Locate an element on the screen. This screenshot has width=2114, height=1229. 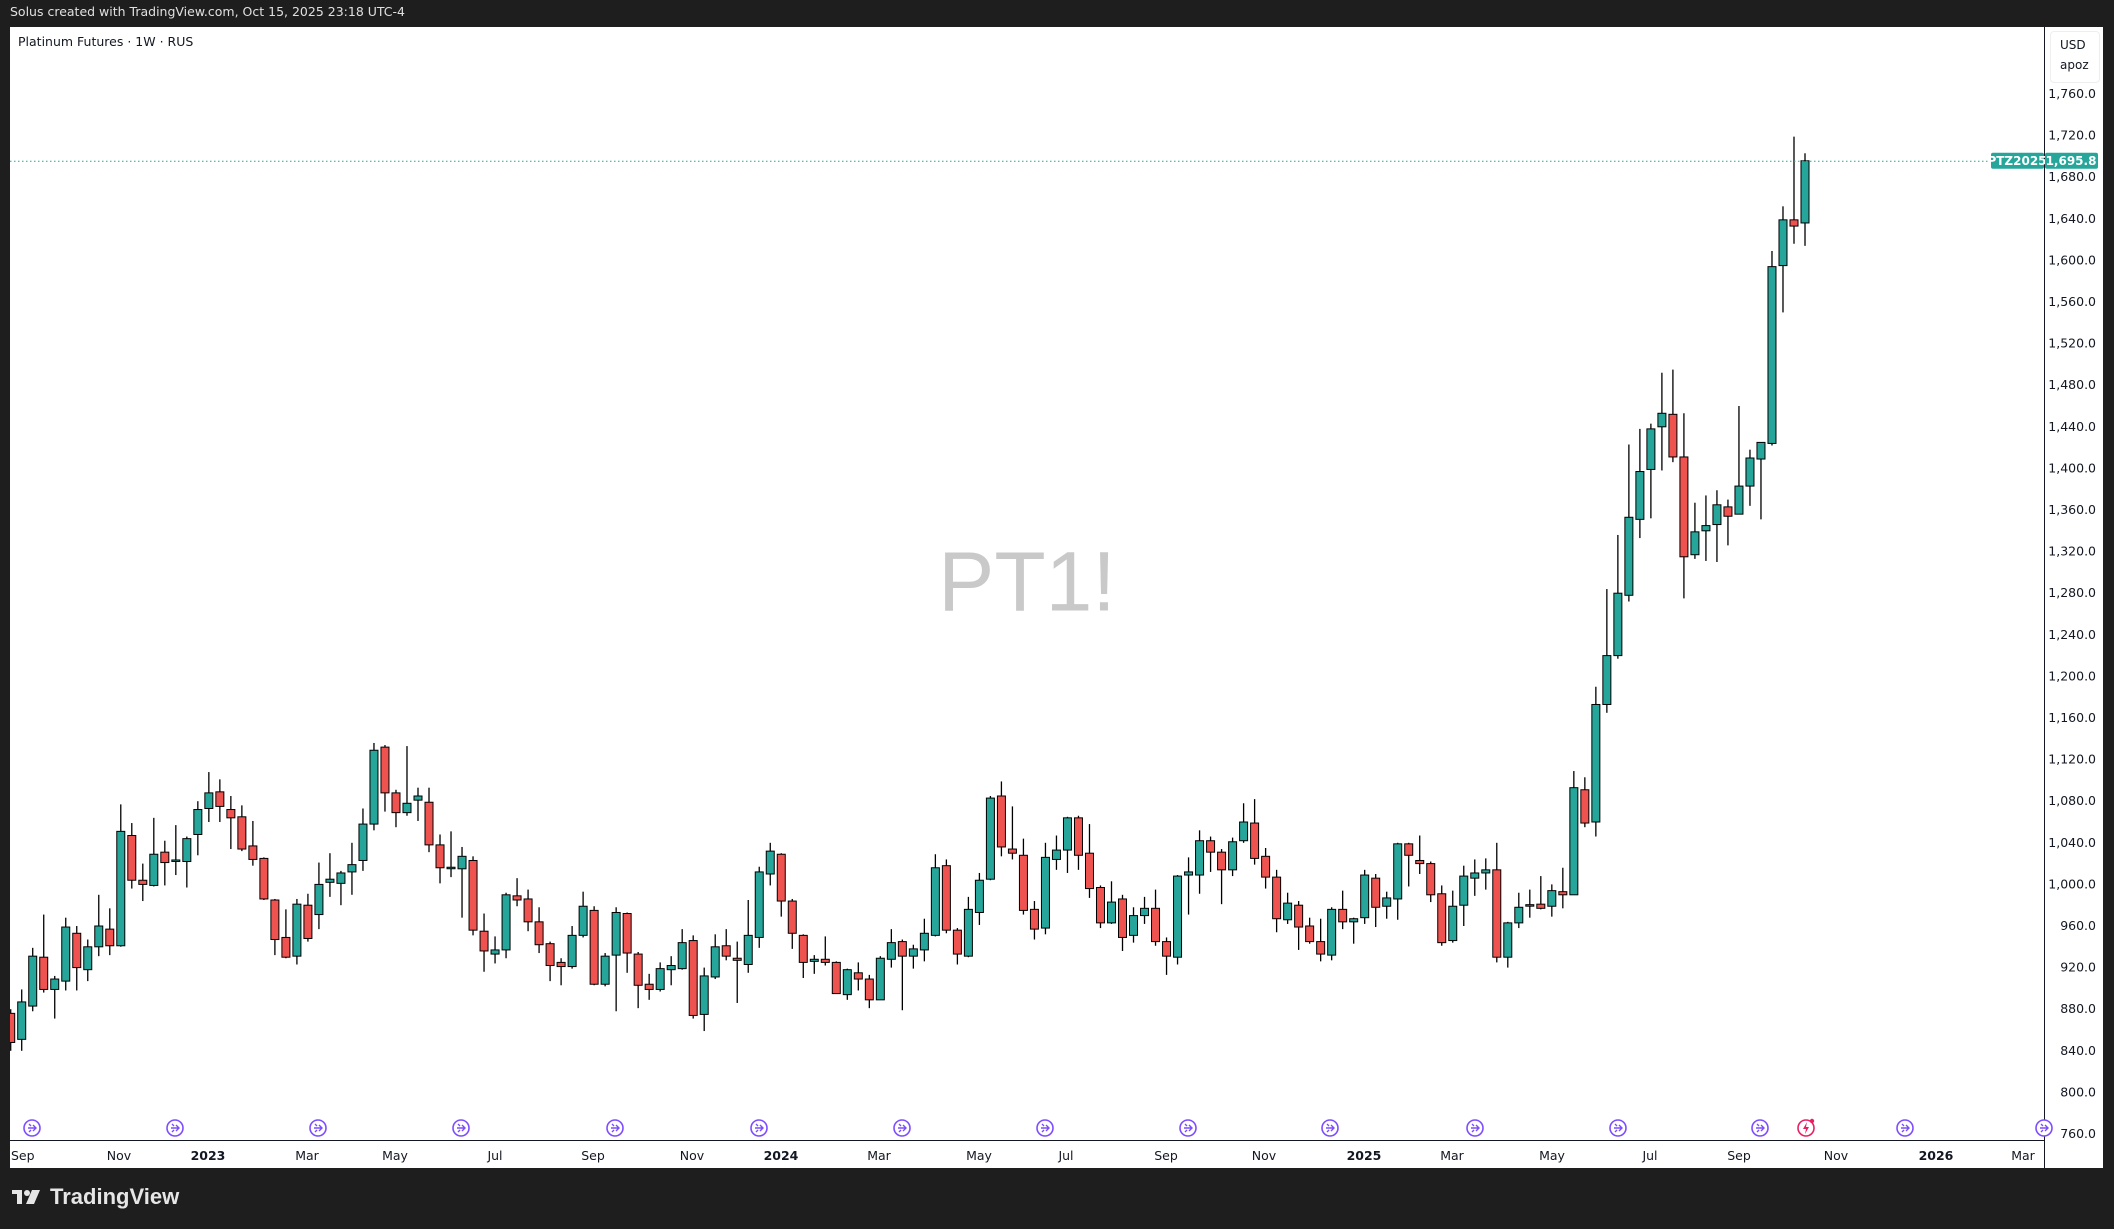
time-tick-label: Jul is located at coordinates (1649, 1155).